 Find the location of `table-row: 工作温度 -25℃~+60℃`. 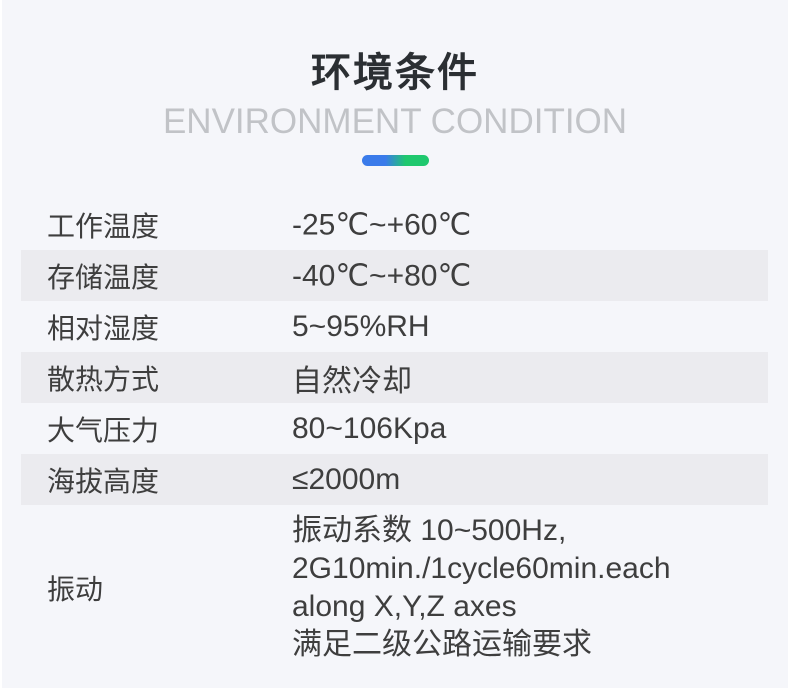

table-row: 工作温度 -25℃~+60℃ is located at coordinates (394, 224).